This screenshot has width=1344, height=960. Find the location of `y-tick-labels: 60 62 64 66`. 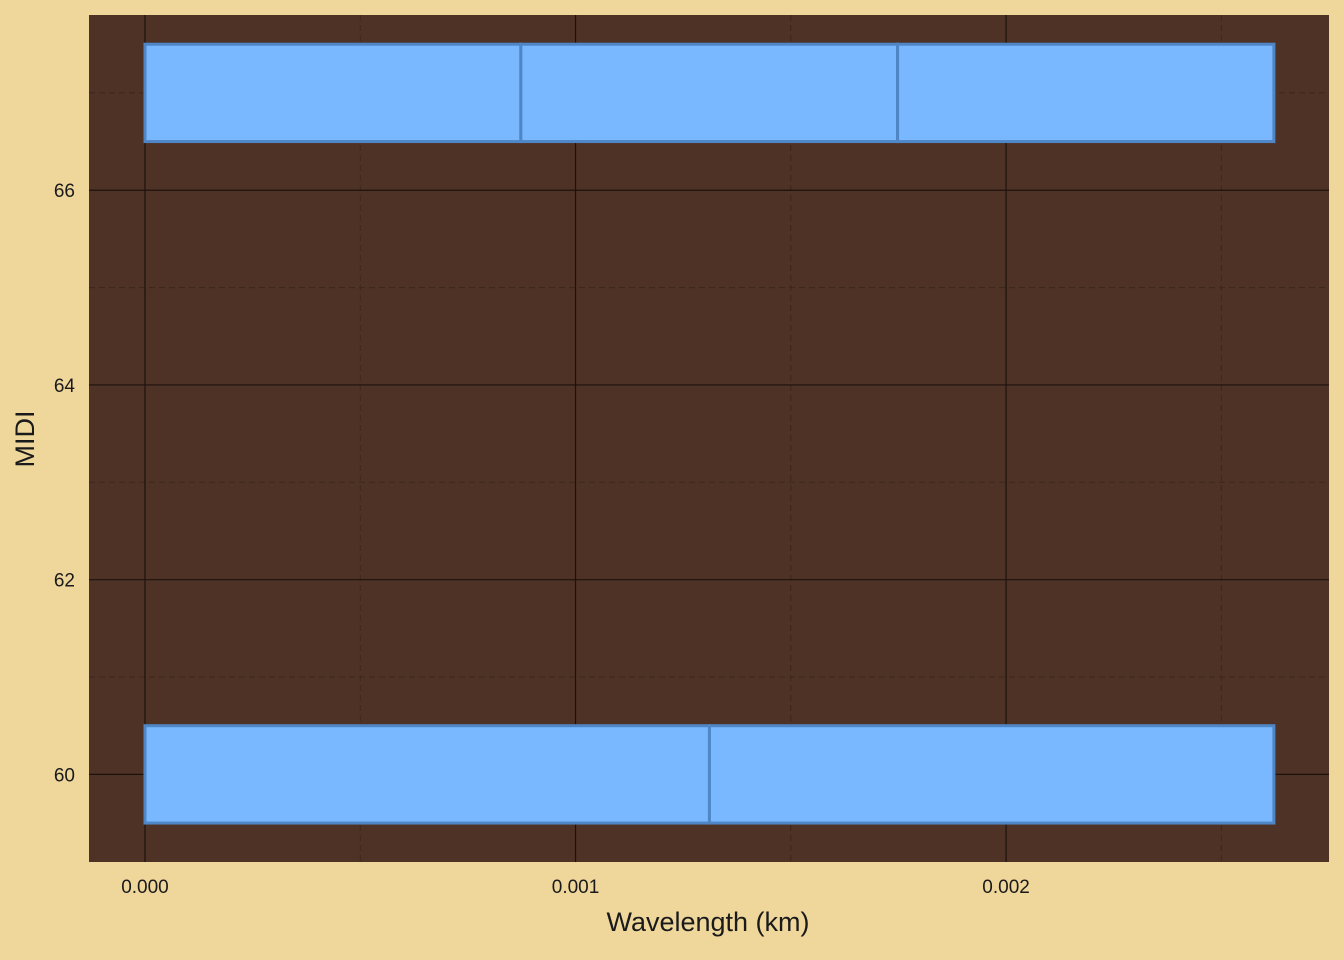

y-tick-labels: 60 62 64 66 is located at coordinates (65, 483).